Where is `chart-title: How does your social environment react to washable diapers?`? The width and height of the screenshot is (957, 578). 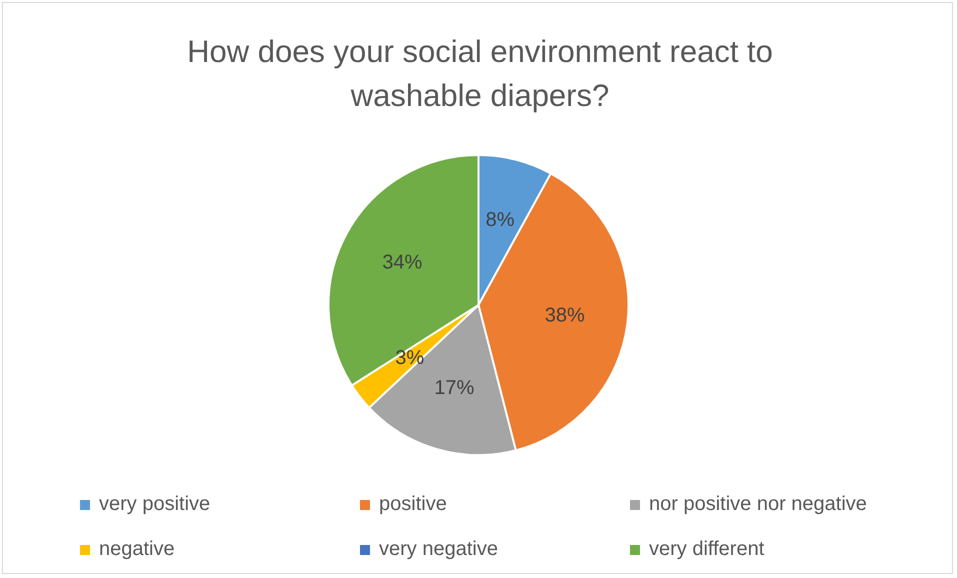
chart-title: How does your social environment react to washable diapers? is located at coordinates (480, 74).